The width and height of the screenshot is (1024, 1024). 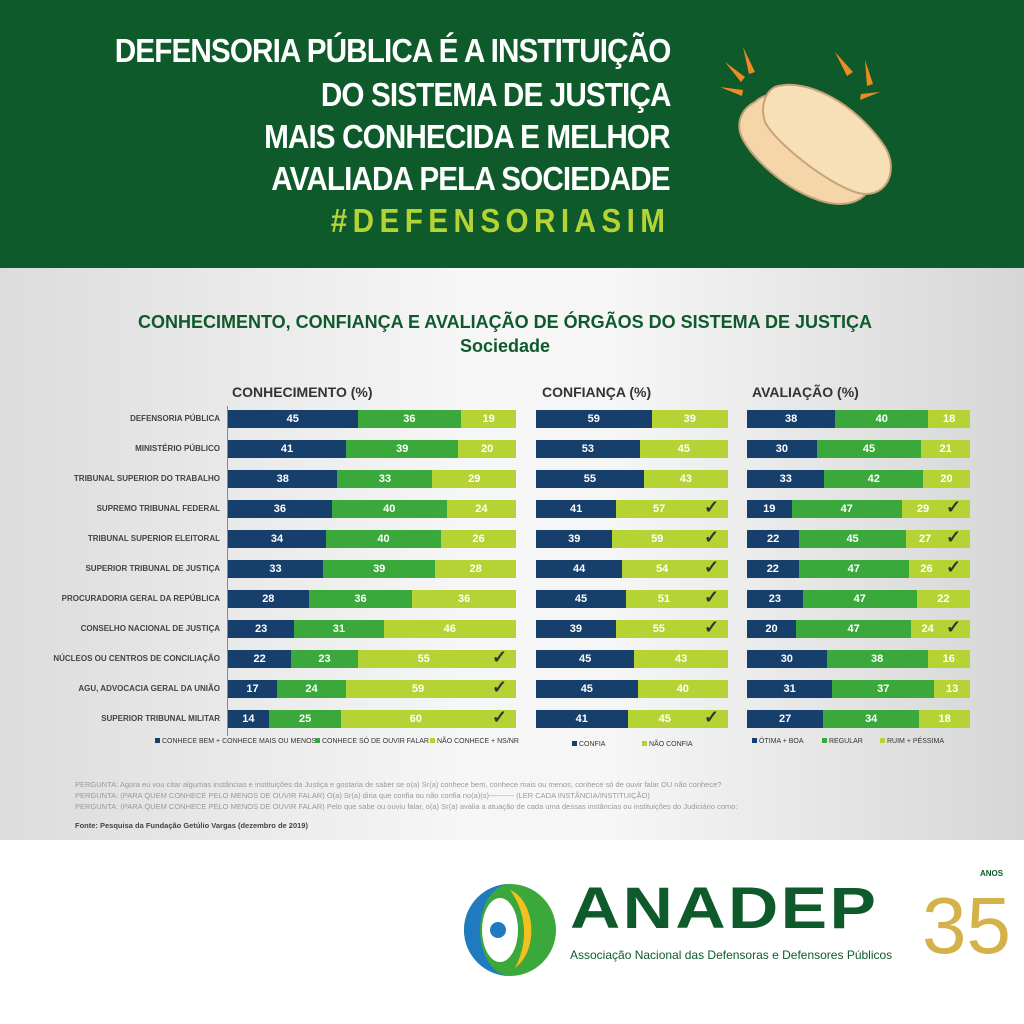 What do you see at coordinates (375, 741) in the screenshot?
I see `legend-label: CONHECE SÓ DE OUVIR FALAR` at bounding box center [375, 741].